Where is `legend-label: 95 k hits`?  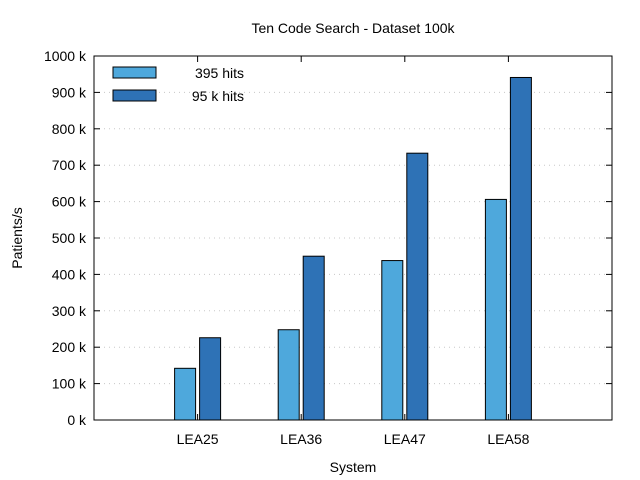 legend-label: 95 k hits is located at coordinates (218, 96).